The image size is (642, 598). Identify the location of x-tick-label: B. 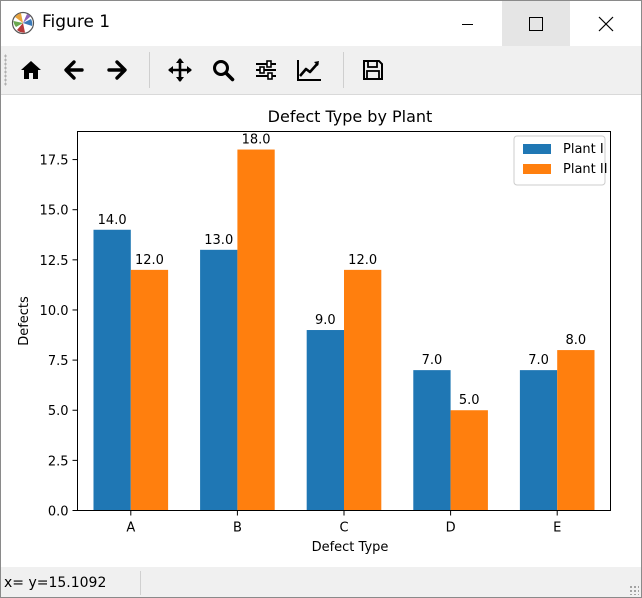
(237, 528).